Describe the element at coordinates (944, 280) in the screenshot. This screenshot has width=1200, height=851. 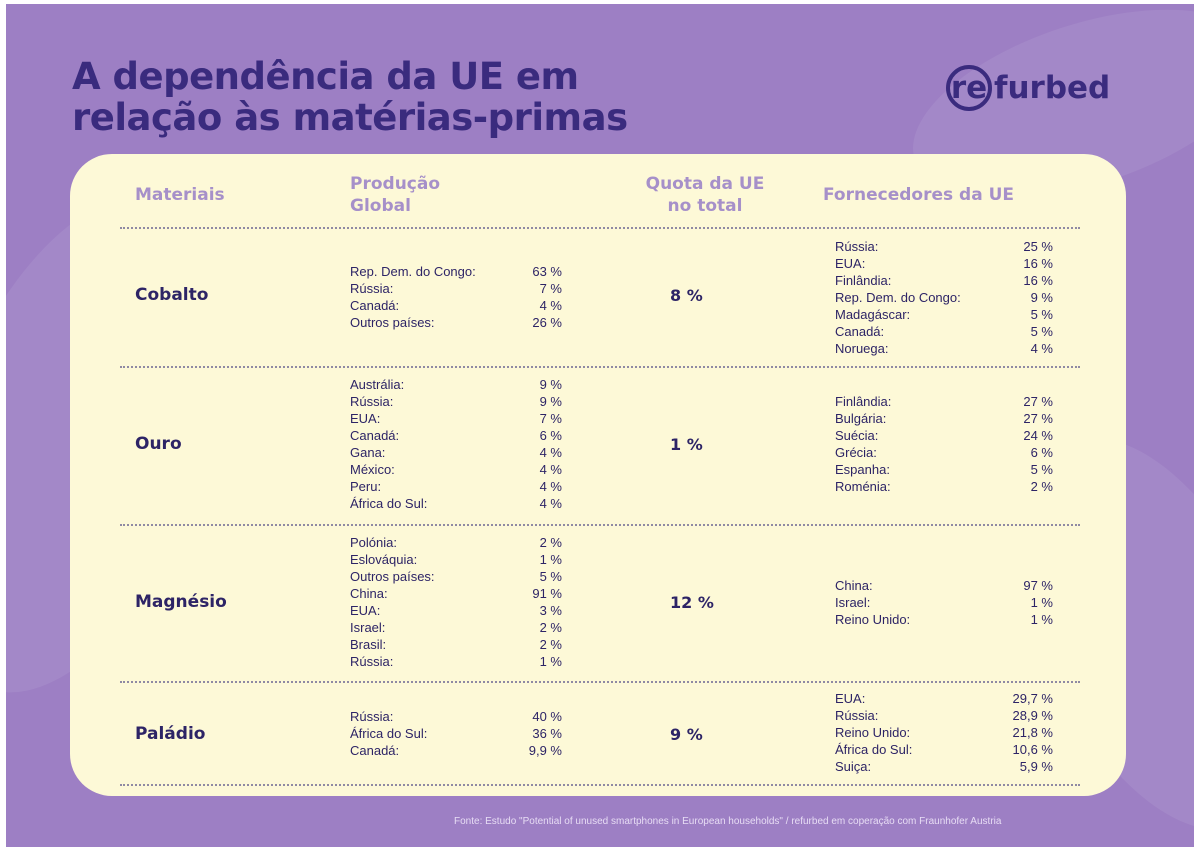
I see `list-item: Finlândia: 16 %` at that location.